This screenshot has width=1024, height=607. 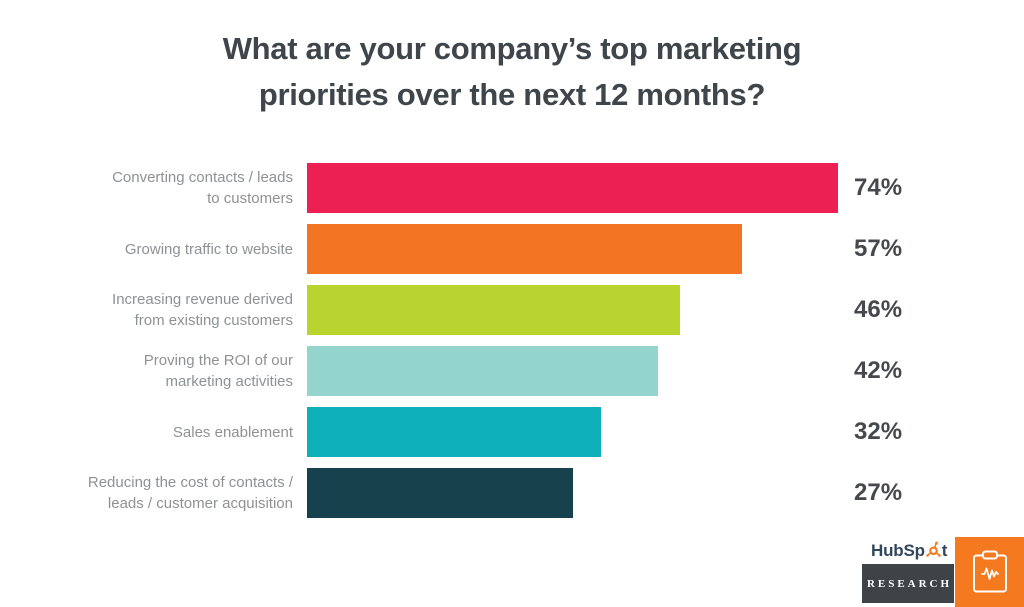 I want to click on category-label: Converting contacts / leads to customers, so click(x=202, y=188).